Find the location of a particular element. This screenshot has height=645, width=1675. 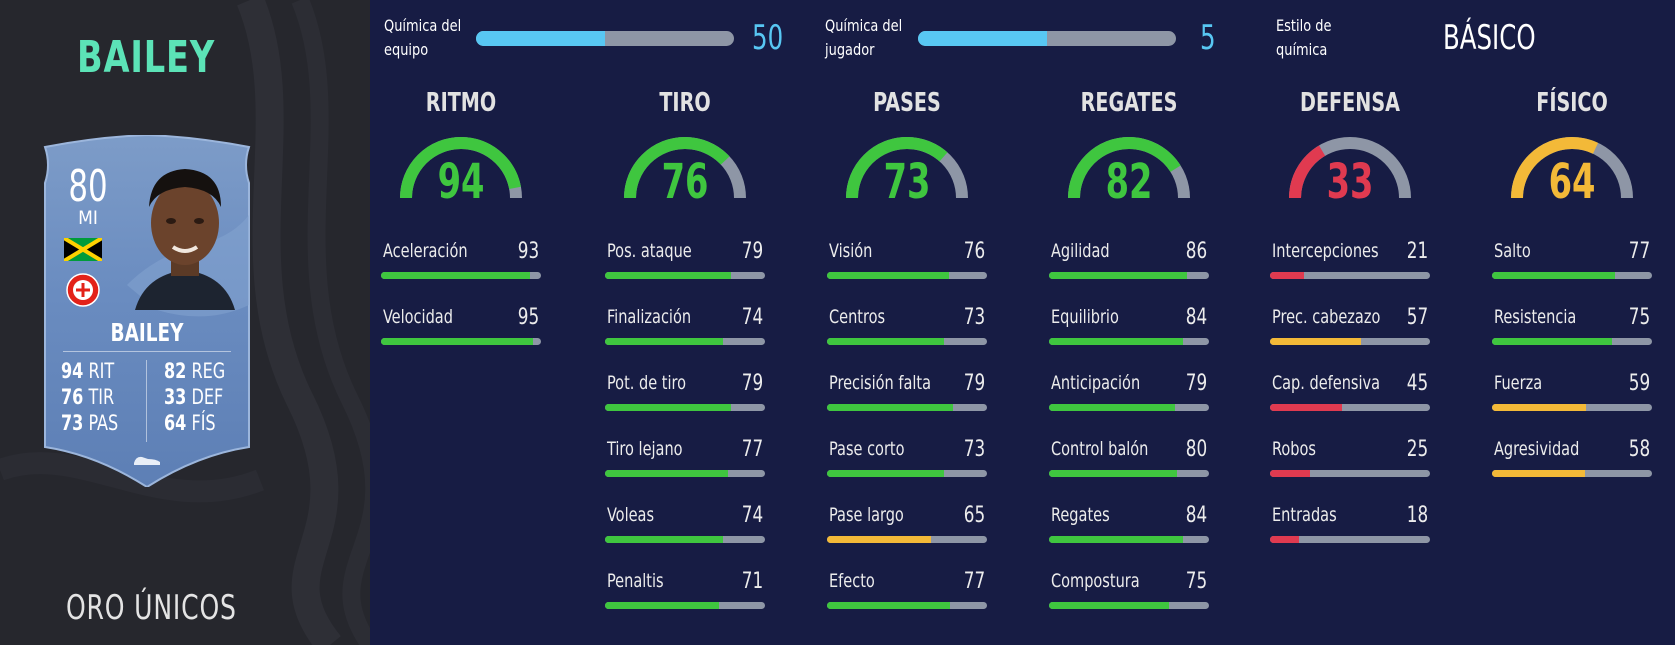

attribute-row: Aceleración 93 is located at coordinates (461, 263).